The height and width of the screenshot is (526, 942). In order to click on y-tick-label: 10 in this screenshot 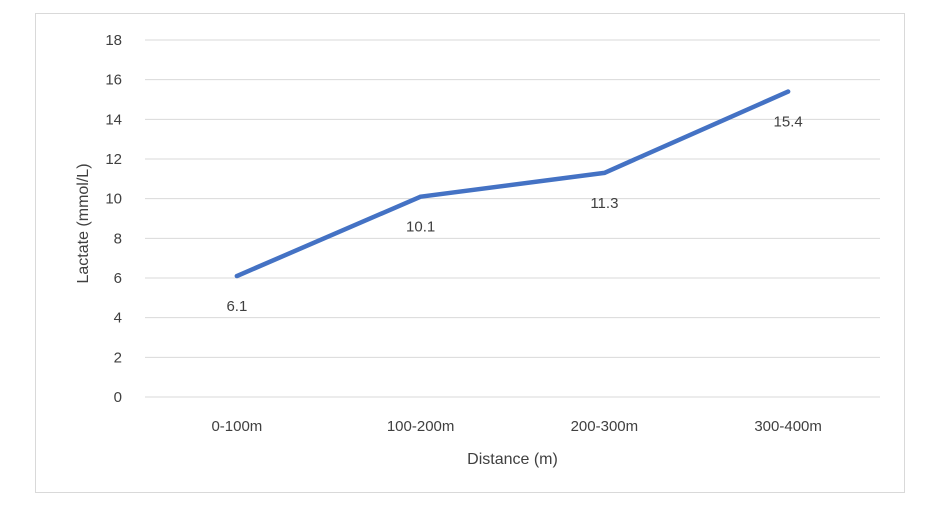, I will do `click(113, 199)`.